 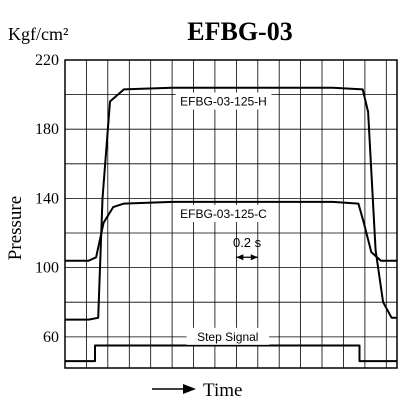 I want to click on scale-arrow-right, so click(x=254, y=257).